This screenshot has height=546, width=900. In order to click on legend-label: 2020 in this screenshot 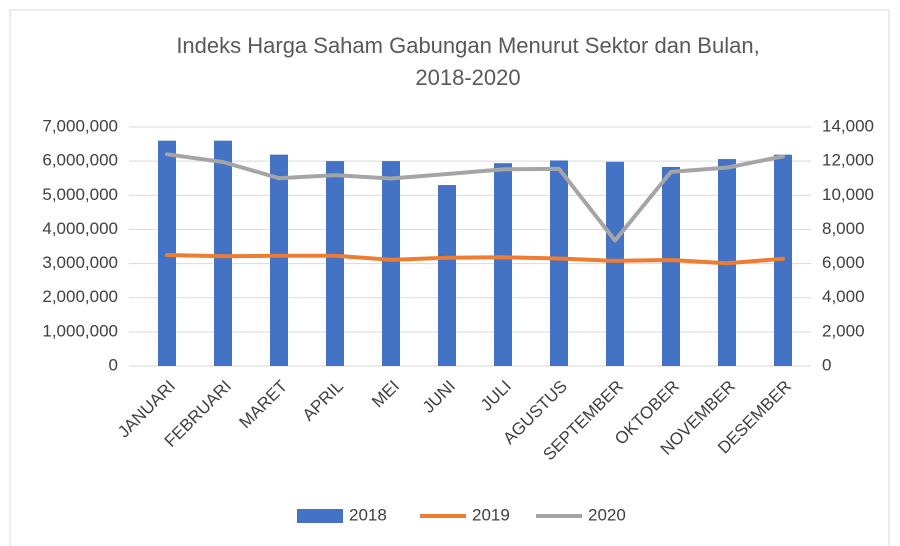, I will do `click(607, 514)`.